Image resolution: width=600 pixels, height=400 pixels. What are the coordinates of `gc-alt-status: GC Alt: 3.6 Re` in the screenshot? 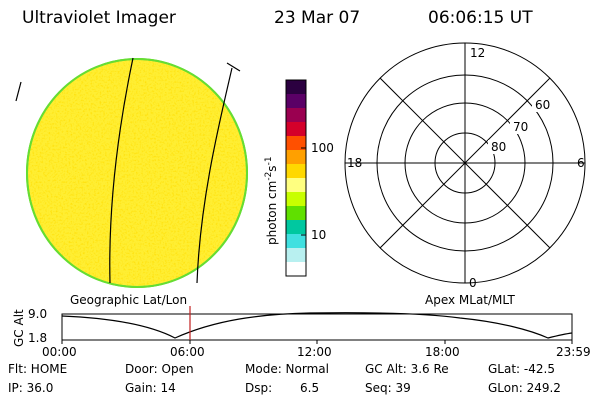 It's located at (407, 369).